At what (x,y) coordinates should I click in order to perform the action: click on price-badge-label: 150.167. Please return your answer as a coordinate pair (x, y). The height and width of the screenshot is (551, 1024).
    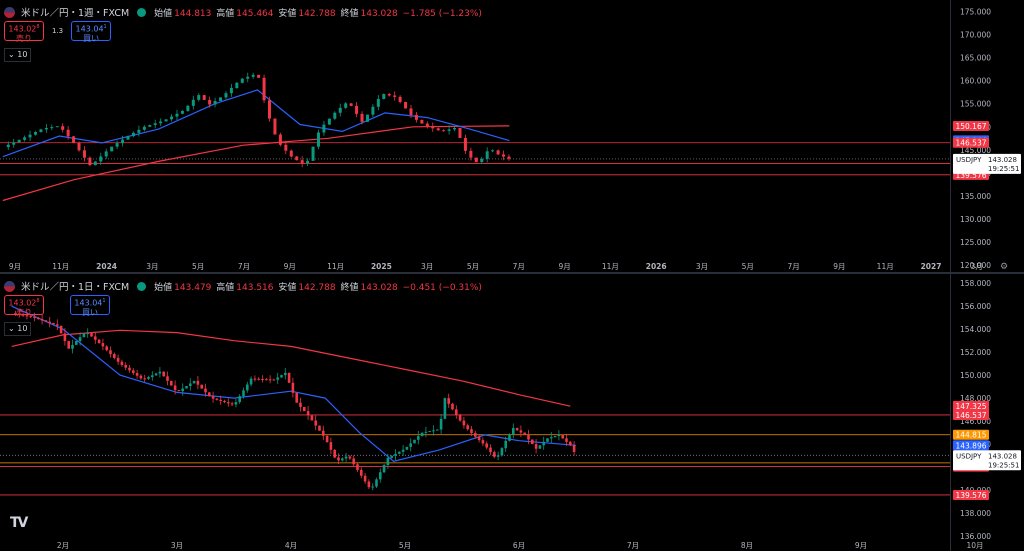
    Looking at the image, I should click on (970, 126).